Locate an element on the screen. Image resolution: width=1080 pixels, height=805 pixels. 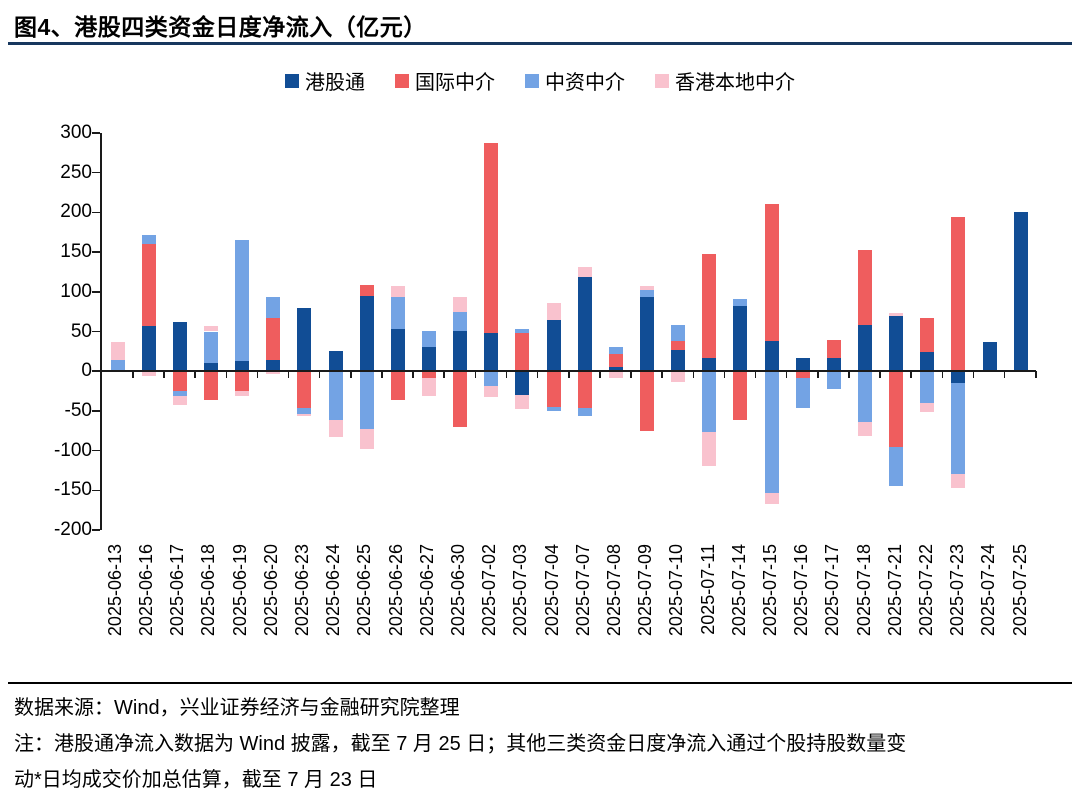
x-label-cell: 2025-07-04 is located at coordinates (552, 610).